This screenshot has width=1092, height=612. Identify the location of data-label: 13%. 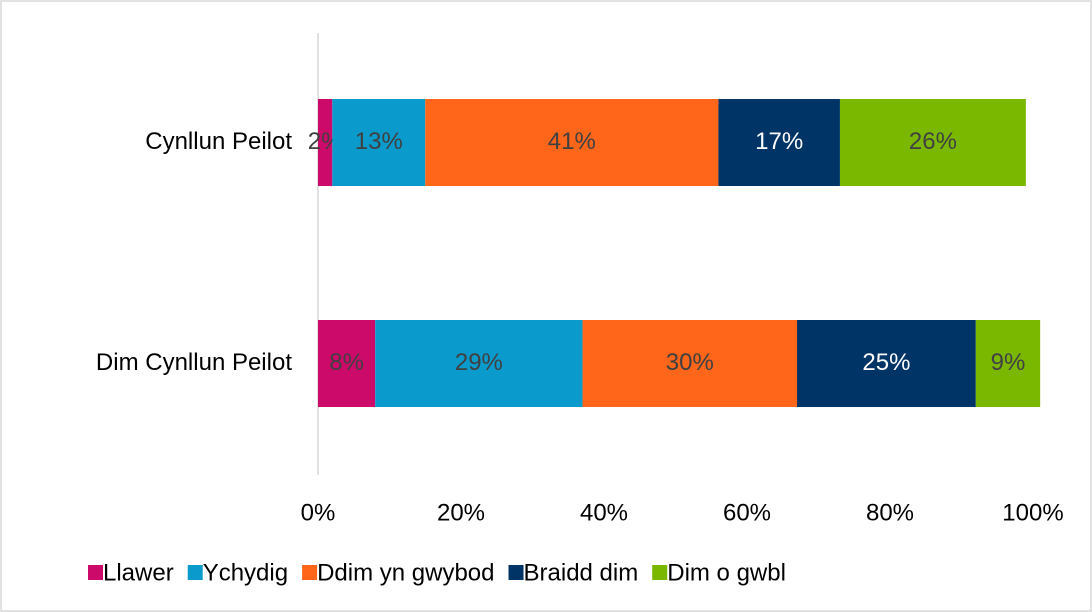
(379, 141).